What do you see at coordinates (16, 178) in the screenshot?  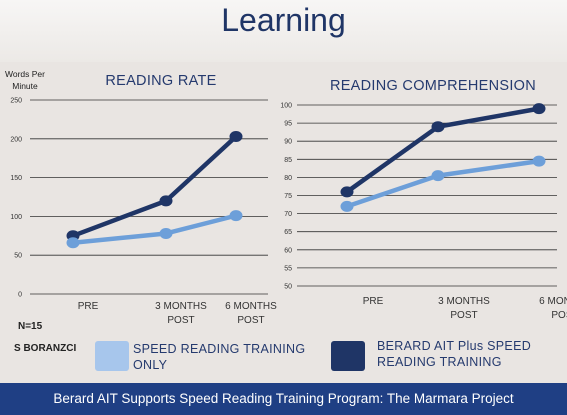 I see `chart-0-ytick-label: 150` at bounding box center [16, 178].